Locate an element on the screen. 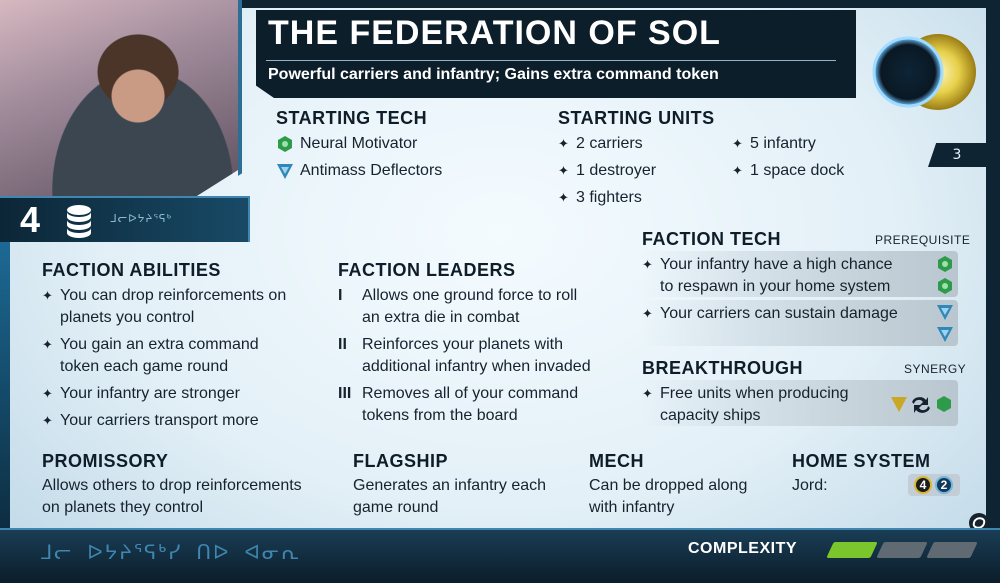  promissory-text-cont: on planets they control is located at coordinates (122, 507).